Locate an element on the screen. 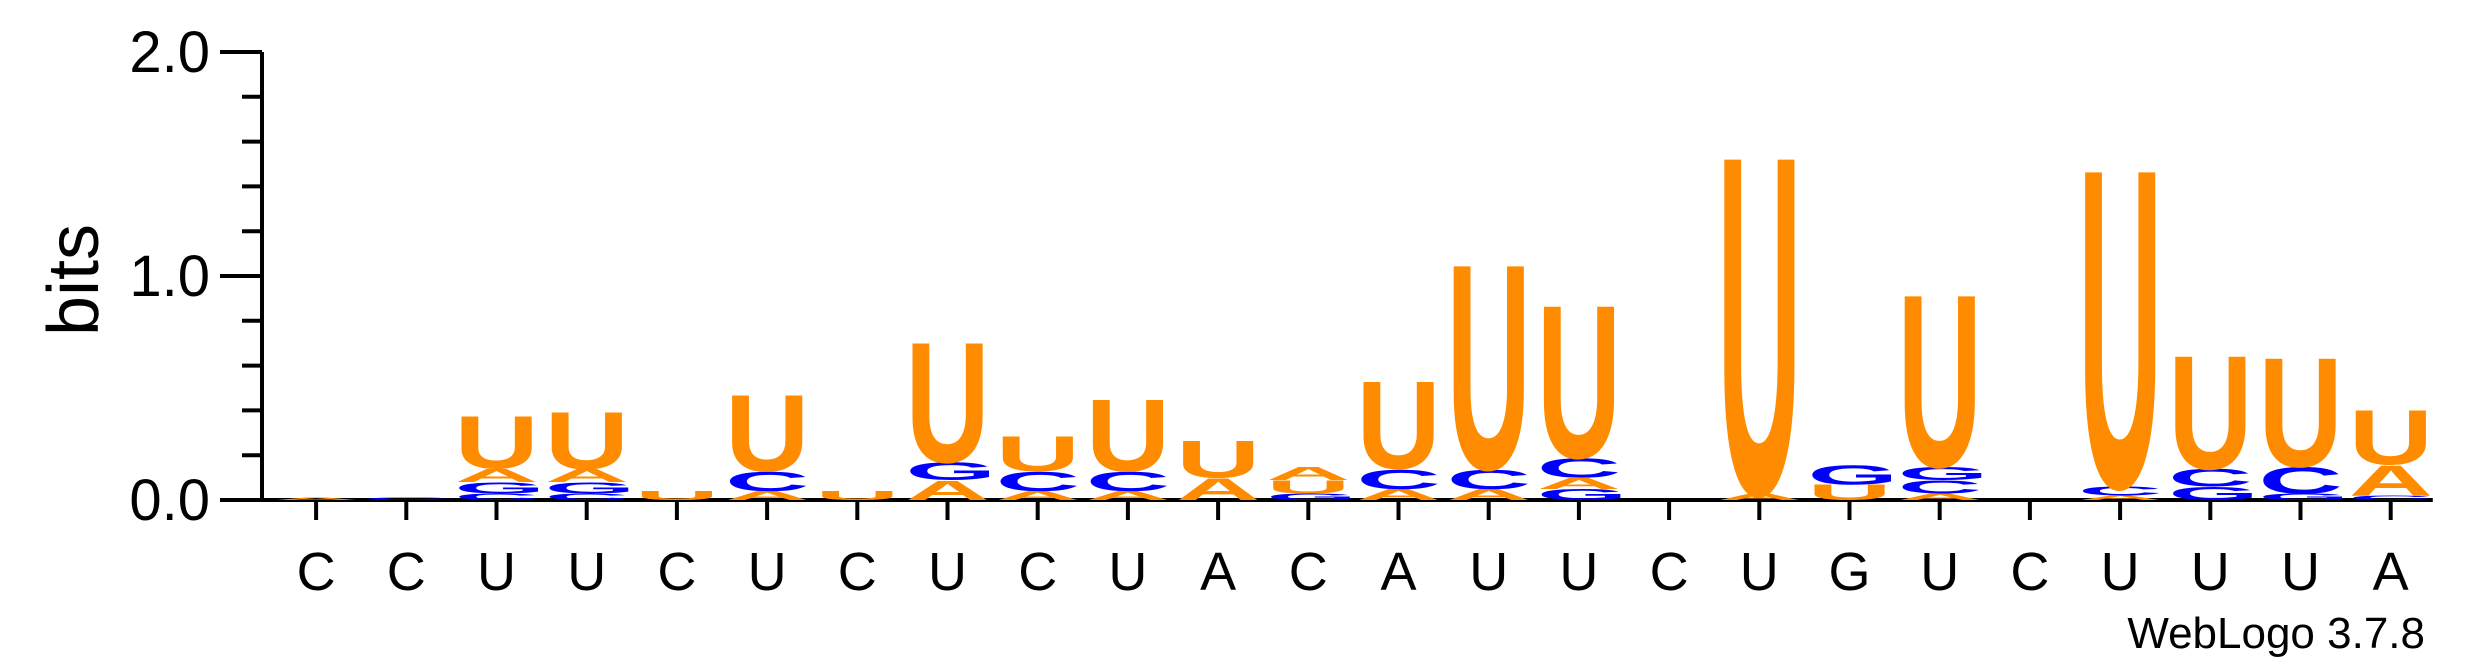 This screenshot has width=2475, height=667. x-position-label: G is located at coordinates (1849, 572).